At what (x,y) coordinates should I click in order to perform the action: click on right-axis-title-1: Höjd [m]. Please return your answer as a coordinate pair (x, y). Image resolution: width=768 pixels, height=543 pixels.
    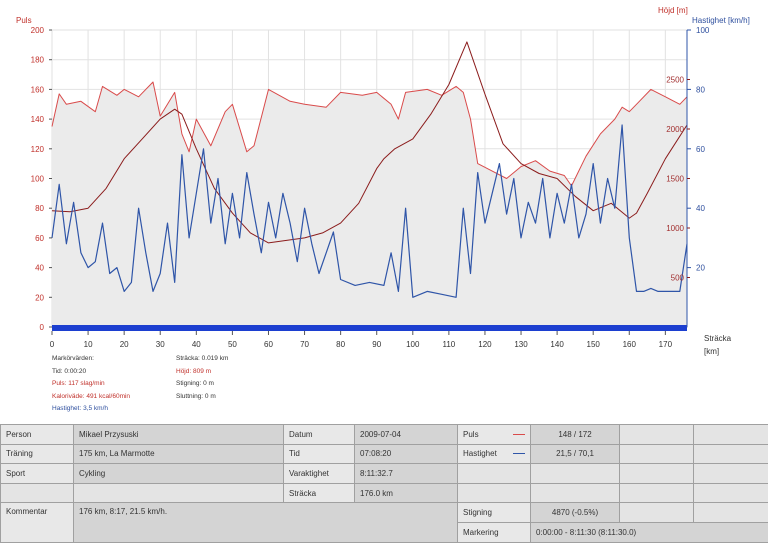
    Looking at the image, I should click on (673, 10).